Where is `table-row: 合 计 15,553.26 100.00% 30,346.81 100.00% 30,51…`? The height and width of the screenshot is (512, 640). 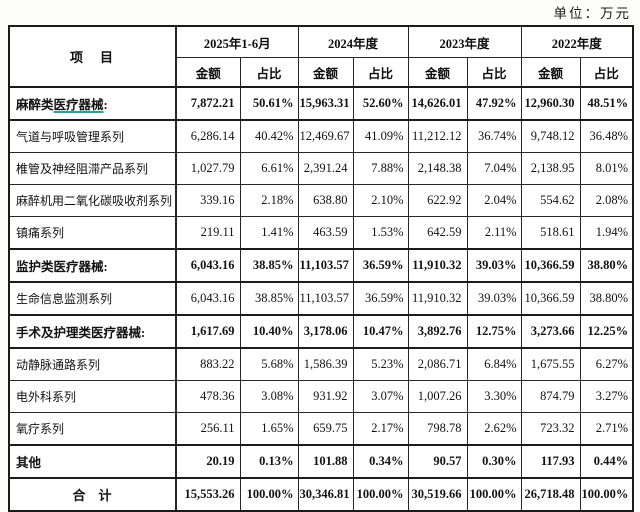 table-row: 合 计 15,553.26 100.00% 30,346.81 100.00% 30,51… is located at coordinates (321, 494).